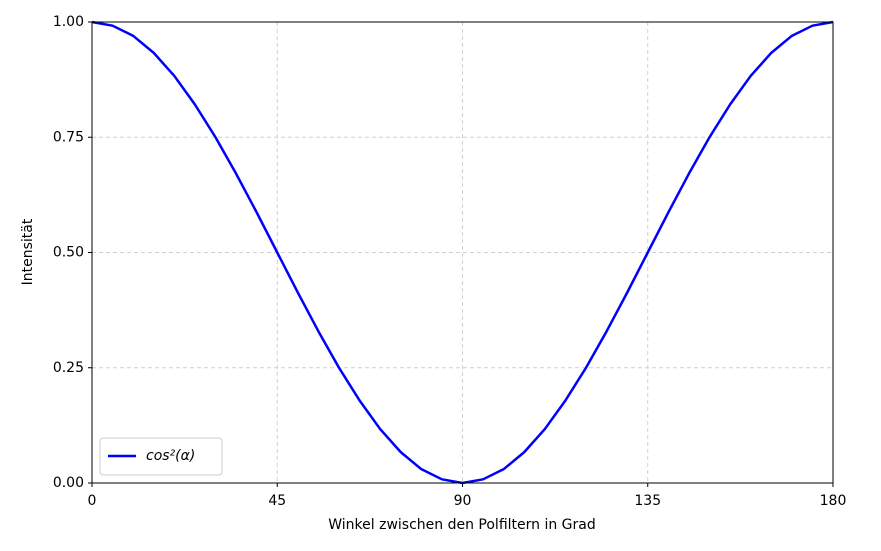  Describe the element at coordinates (463, 501) in the screenshot. I see `x-tick-label: 90` at that location.